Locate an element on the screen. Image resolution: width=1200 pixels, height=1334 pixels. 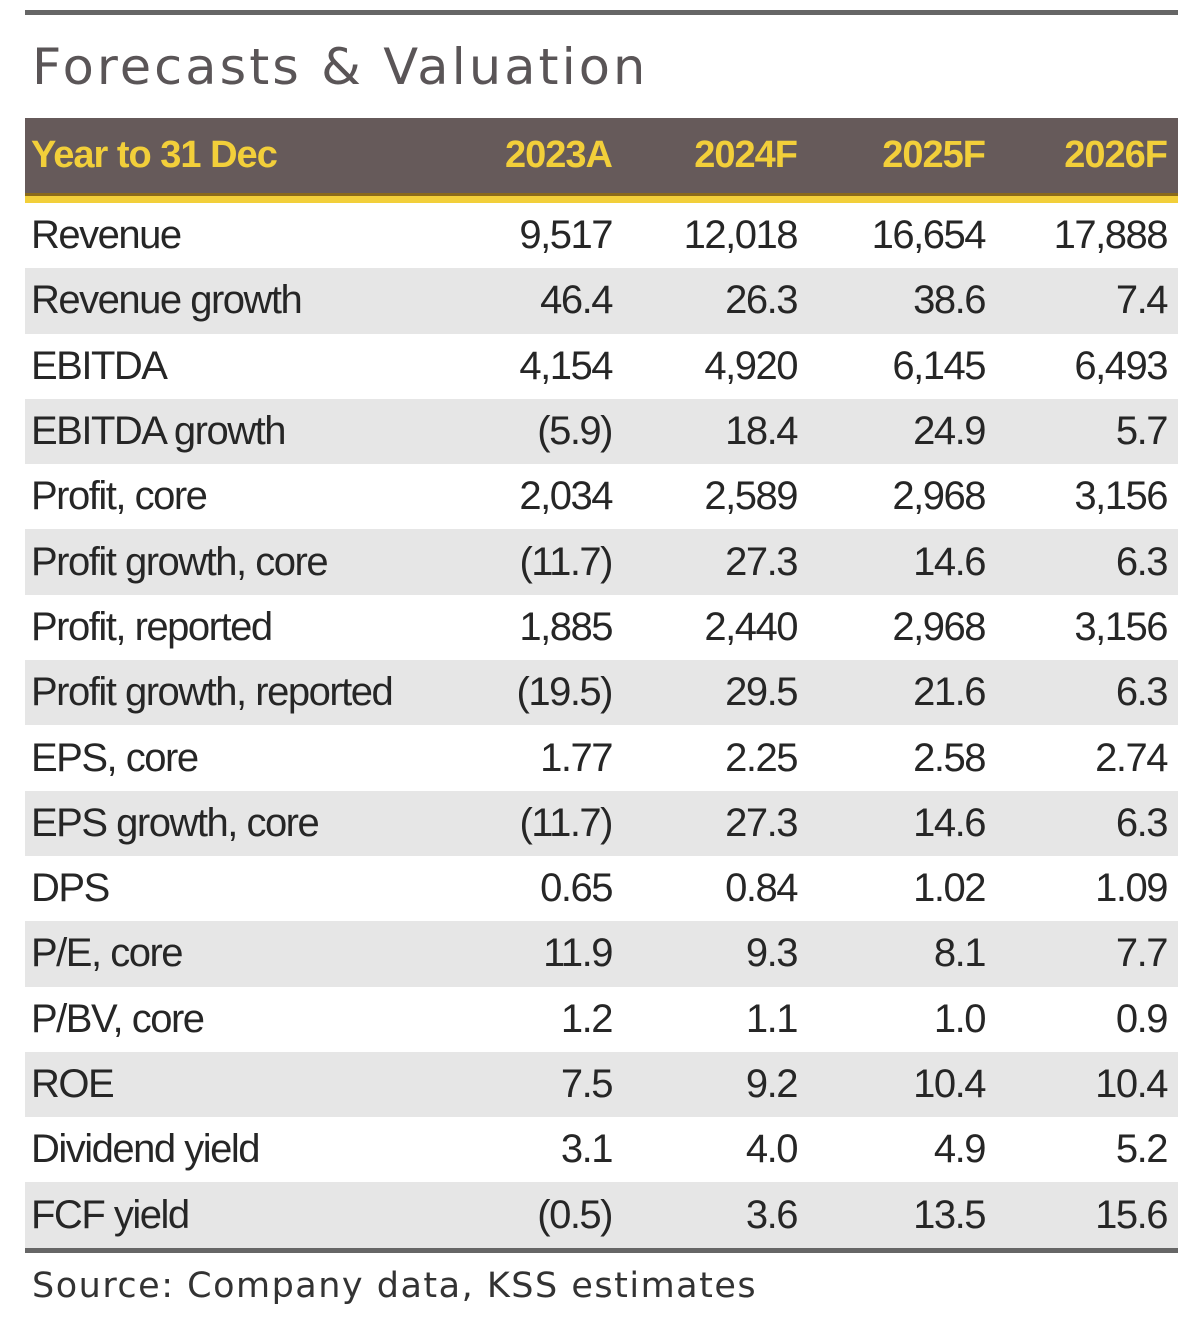
value-2024f: 1.1 is located at coordinates (772, 1018).